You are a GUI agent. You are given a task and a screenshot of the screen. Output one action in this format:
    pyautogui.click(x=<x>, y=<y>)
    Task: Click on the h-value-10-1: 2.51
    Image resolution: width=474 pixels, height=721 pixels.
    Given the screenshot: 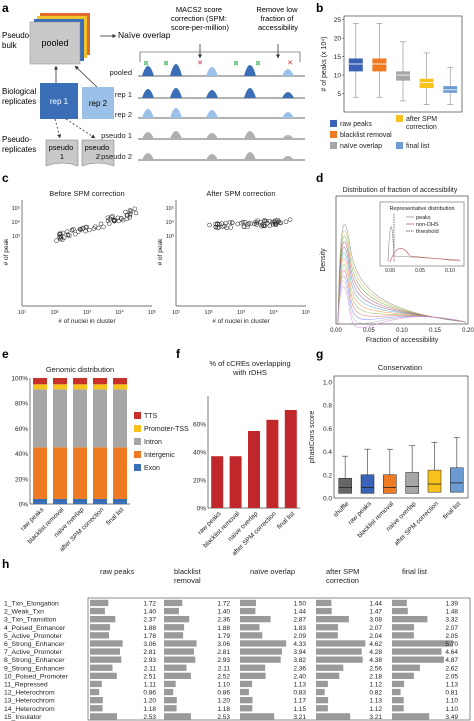 What is the action you would take?
    pyautogui.click(x=149, y=676)
    